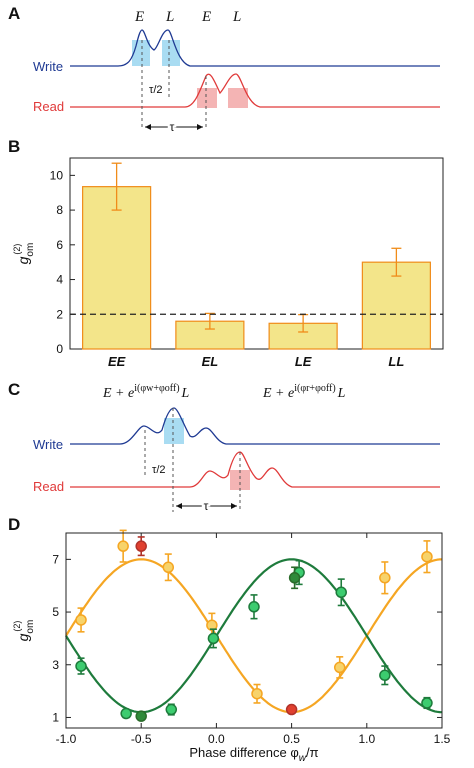 Image resolution: width=474 pixels, height=768 pixels. Describe the element at coordinates (236, 17) in the screenshot. I see `pulse-label-l-read: L` at that location.